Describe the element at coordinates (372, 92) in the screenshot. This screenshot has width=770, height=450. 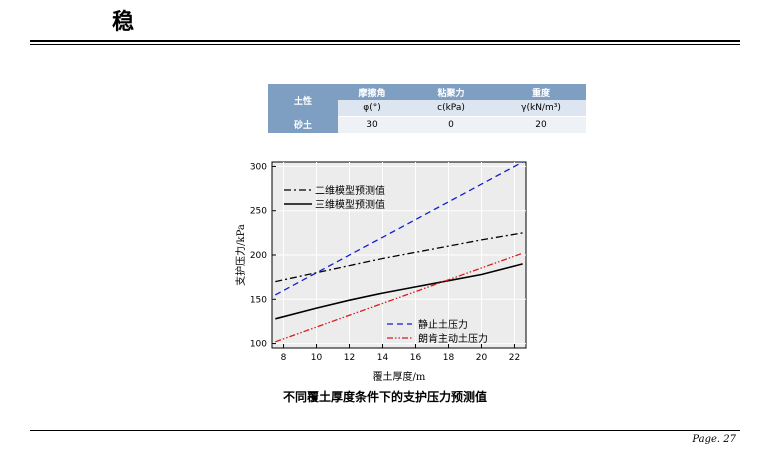
I see `header-friction: 摩擦角` at that location.